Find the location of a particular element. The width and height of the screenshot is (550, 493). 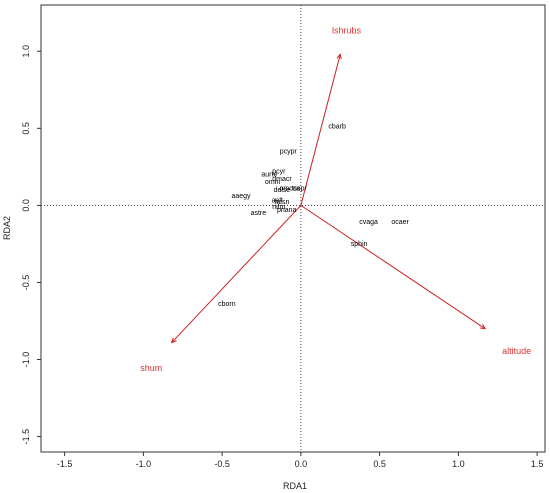

species-label-sphin: sphin is located at coordinates (359, 244).